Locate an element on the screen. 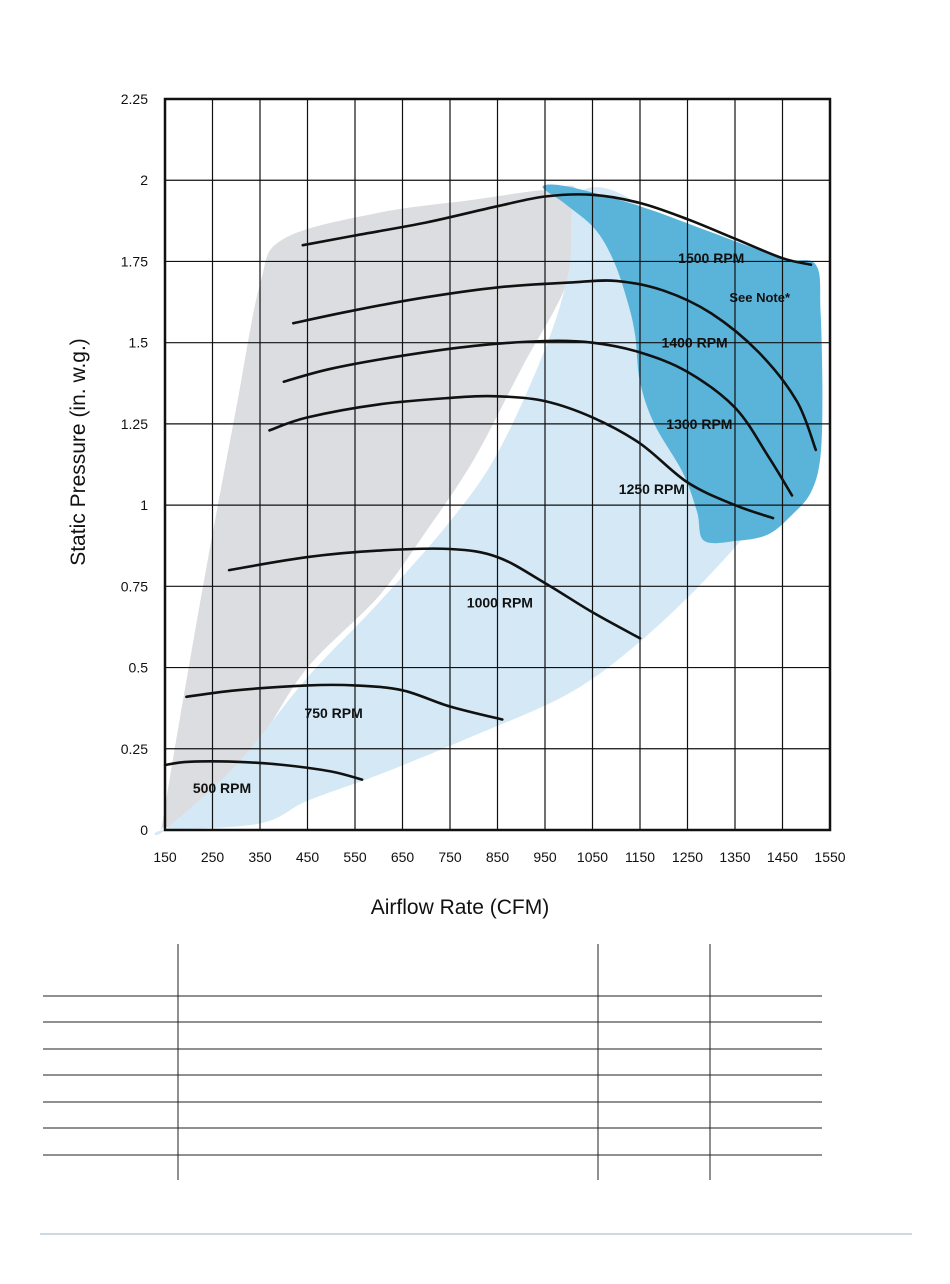 This screenshot has height=1284, width=950. x-tick-label: 1550 is located at coordinates (829, 857).